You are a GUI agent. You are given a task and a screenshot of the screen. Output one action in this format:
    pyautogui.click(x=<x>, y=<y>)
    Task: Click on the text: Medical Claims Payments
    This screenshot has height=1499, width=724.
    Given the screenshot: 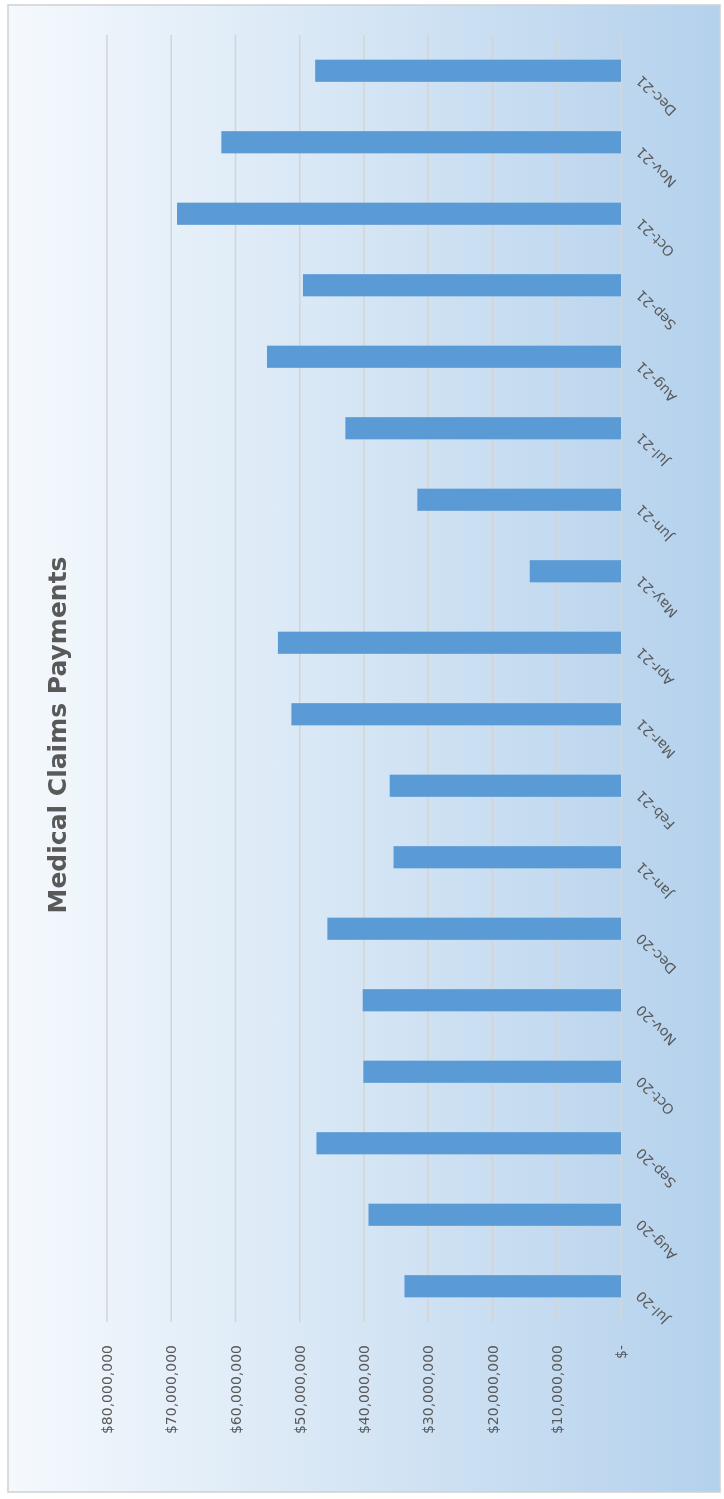 What is the action you would take?
    pyautogui.click(x=57, y=735)
    